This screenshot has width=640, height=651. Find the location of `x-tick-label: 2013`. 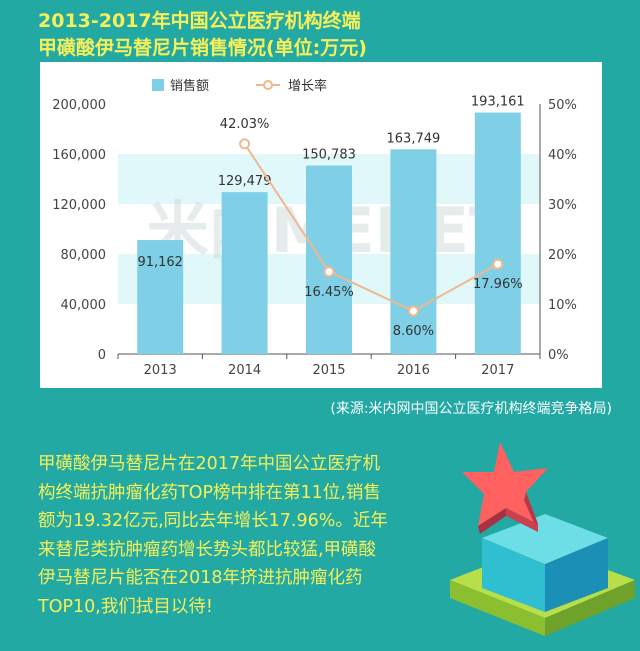

x-tick-label: 2013 is located at coordinates (160, 370).